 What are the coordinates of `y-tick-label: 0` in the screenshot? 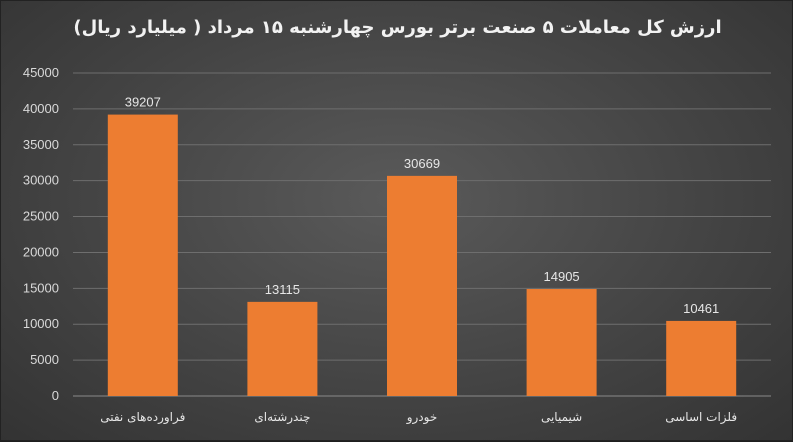 It's located at (55, 395).